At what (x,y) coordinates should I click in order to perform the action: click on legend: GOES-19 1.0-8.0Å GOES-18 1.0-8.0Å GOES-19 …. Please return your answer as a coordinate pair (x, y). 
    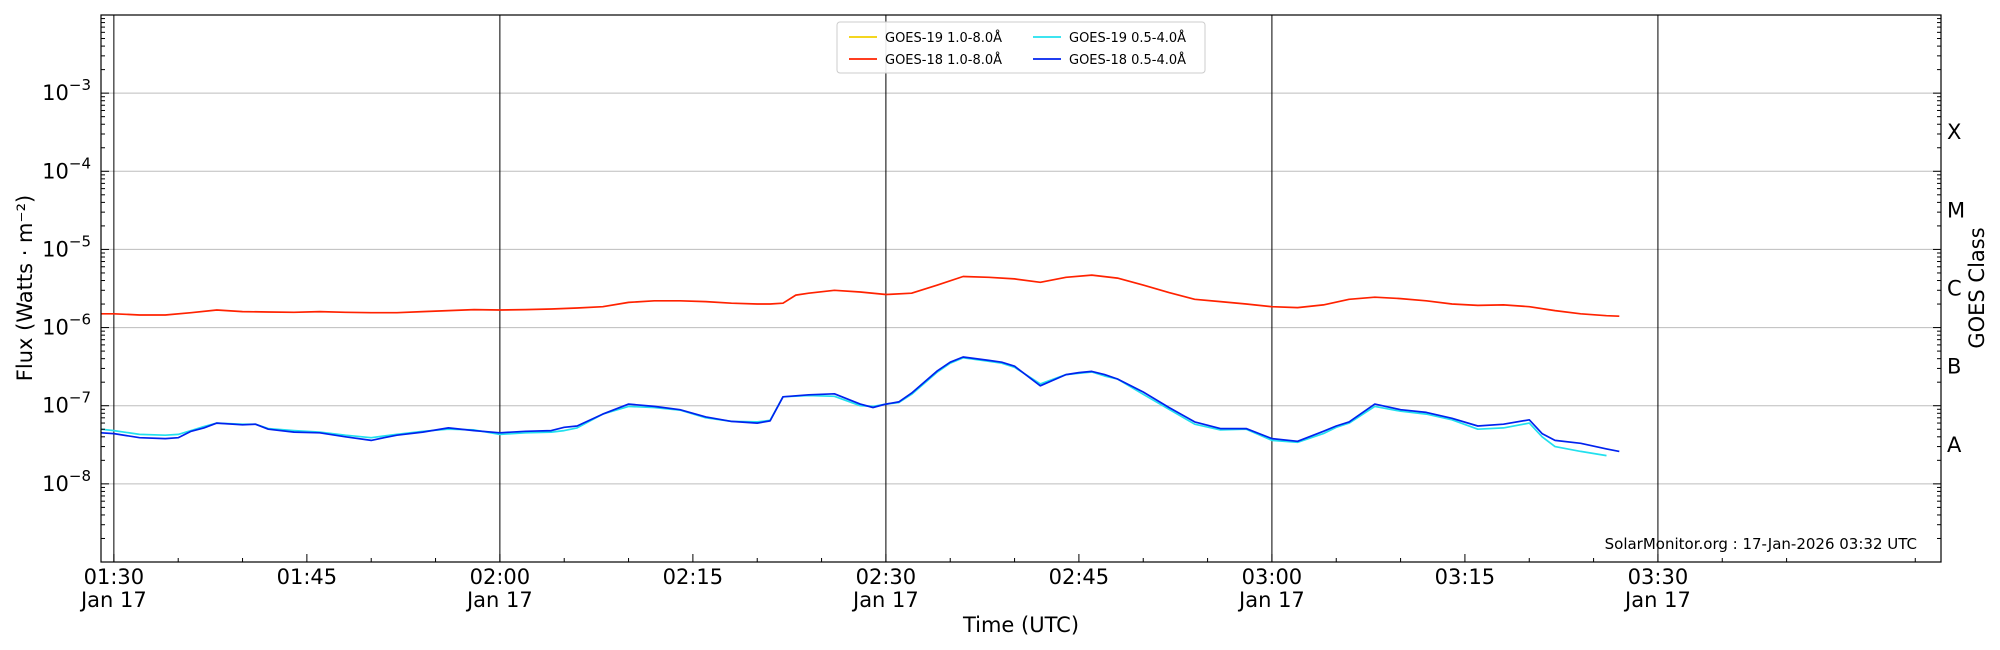
    Looking at the image, I should click on (1021, 47).